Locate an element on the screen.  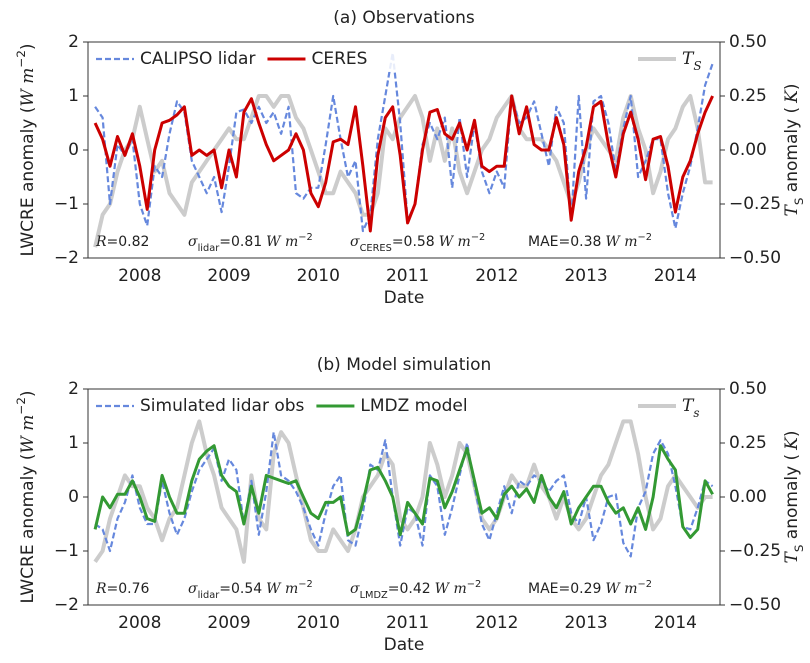
y-tick-label: 0 is located at coordinates (73, 497).